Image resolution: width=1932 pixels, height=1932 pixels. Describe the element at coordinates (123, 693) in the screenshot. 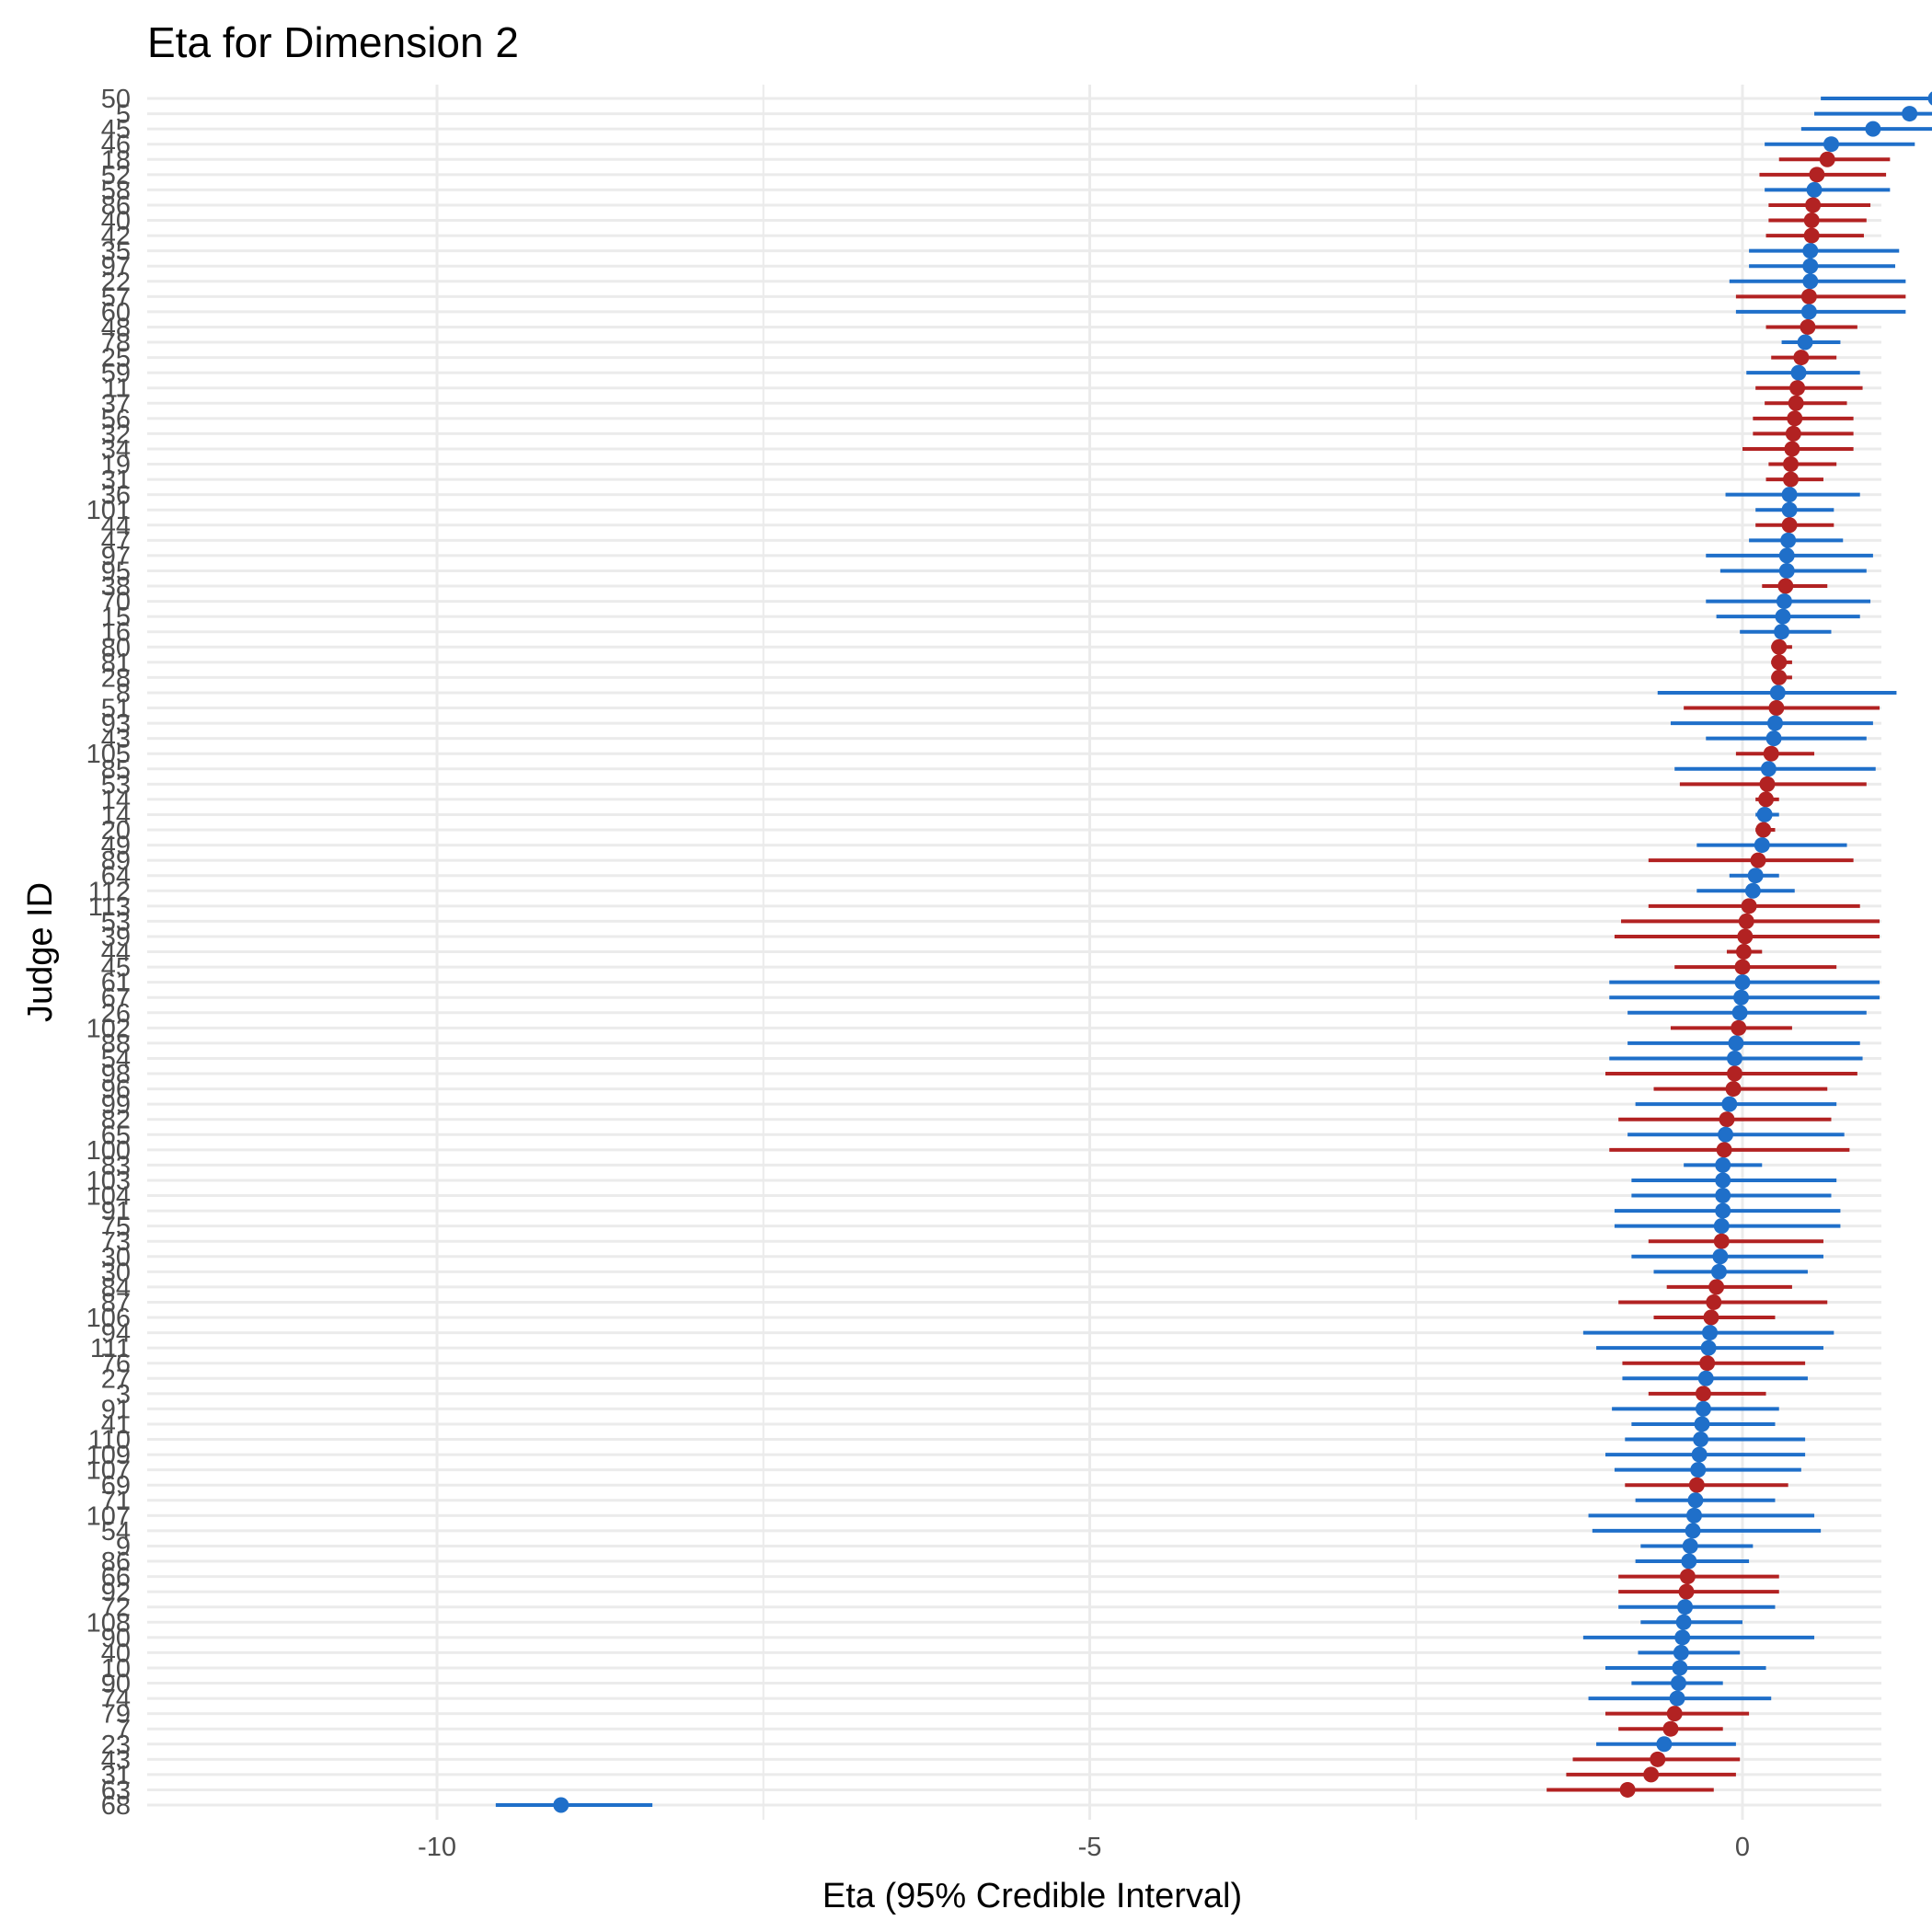

I see `y-tick-label-8: 8` at that location.